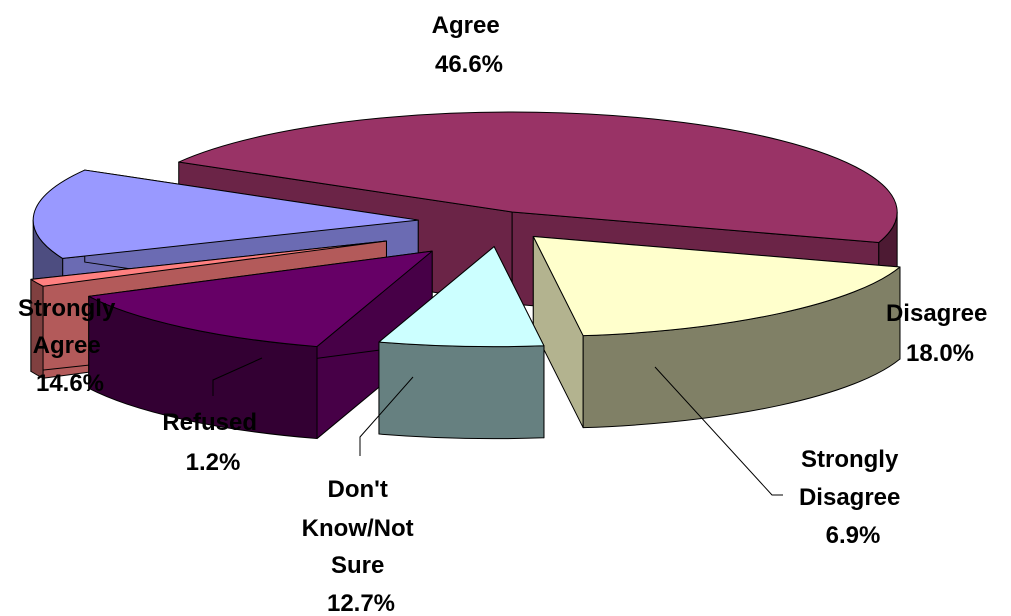  Describe the element at coordinates (386, 416) in the screenshot. I see `leader-line-dont-know` at that location.